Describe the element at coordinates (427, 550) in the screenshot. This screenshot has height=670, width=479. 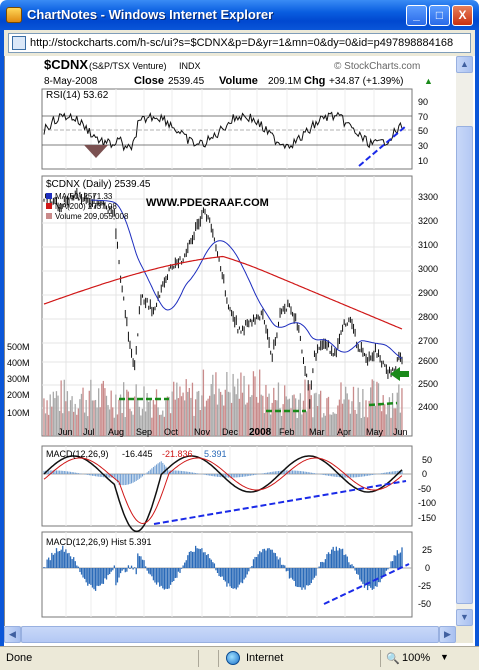
I see `hist-tick: 25` at that location.